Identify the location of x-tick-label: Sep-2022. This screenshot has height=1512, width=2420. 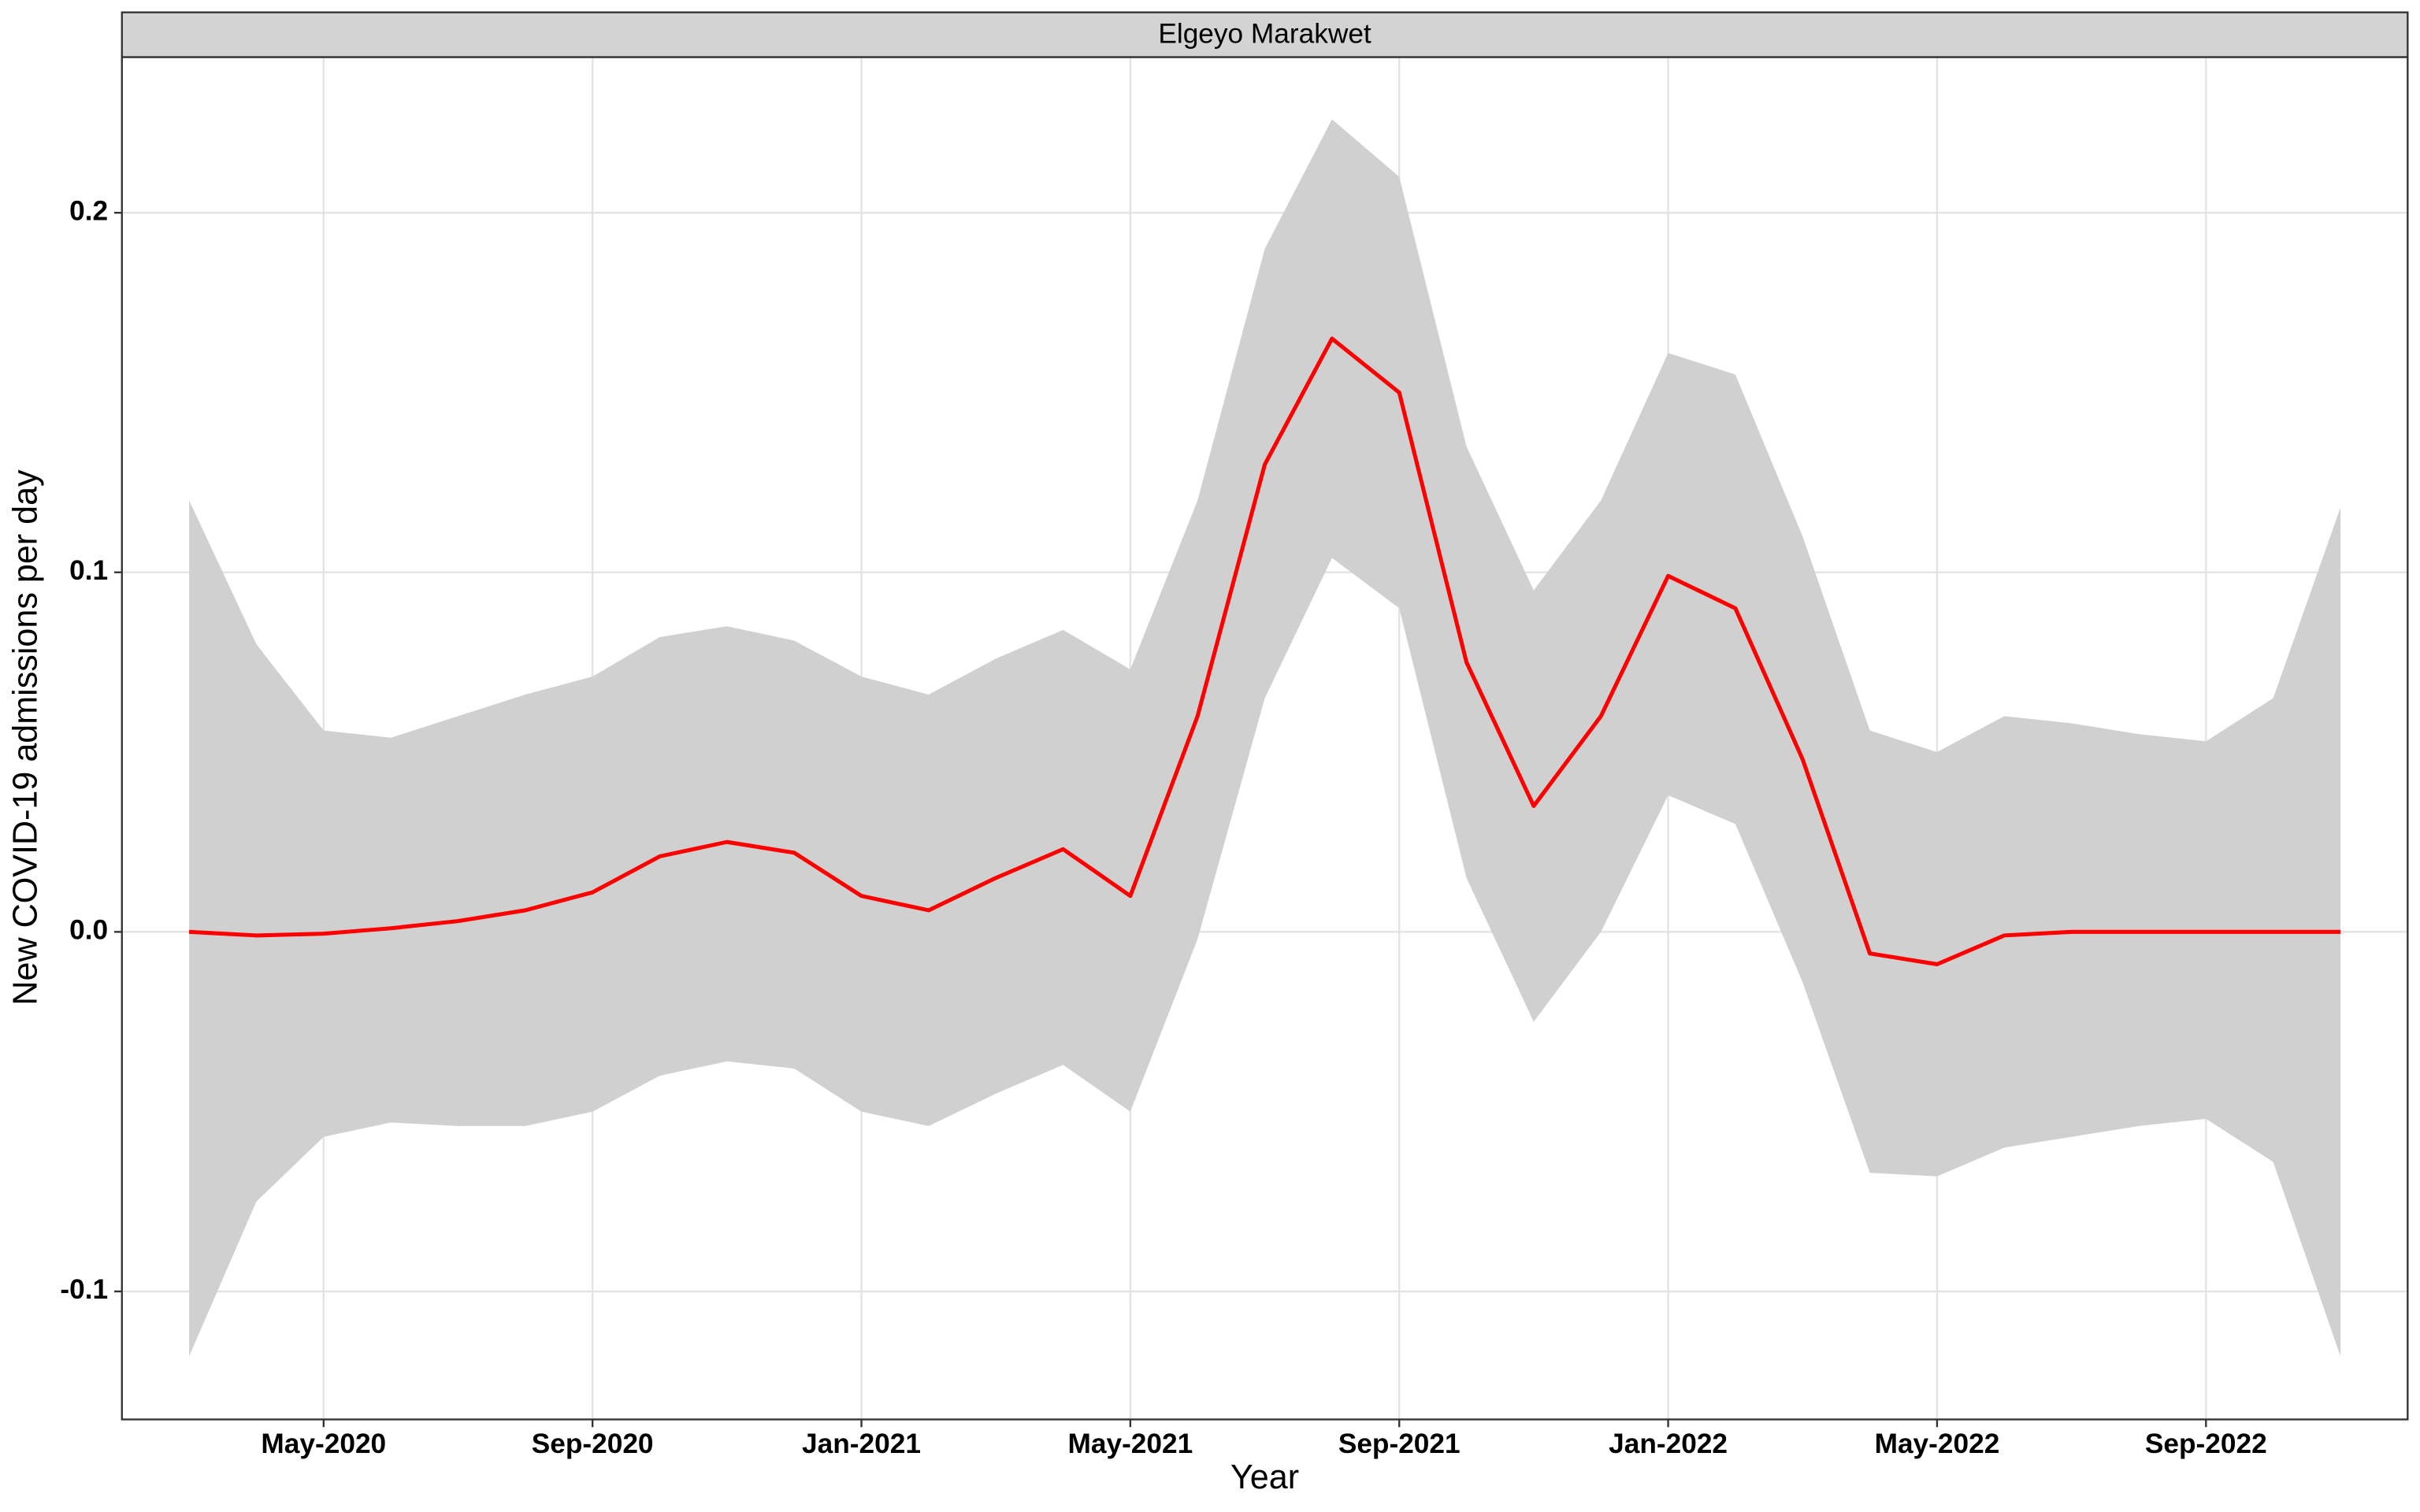
(2206, 1444).